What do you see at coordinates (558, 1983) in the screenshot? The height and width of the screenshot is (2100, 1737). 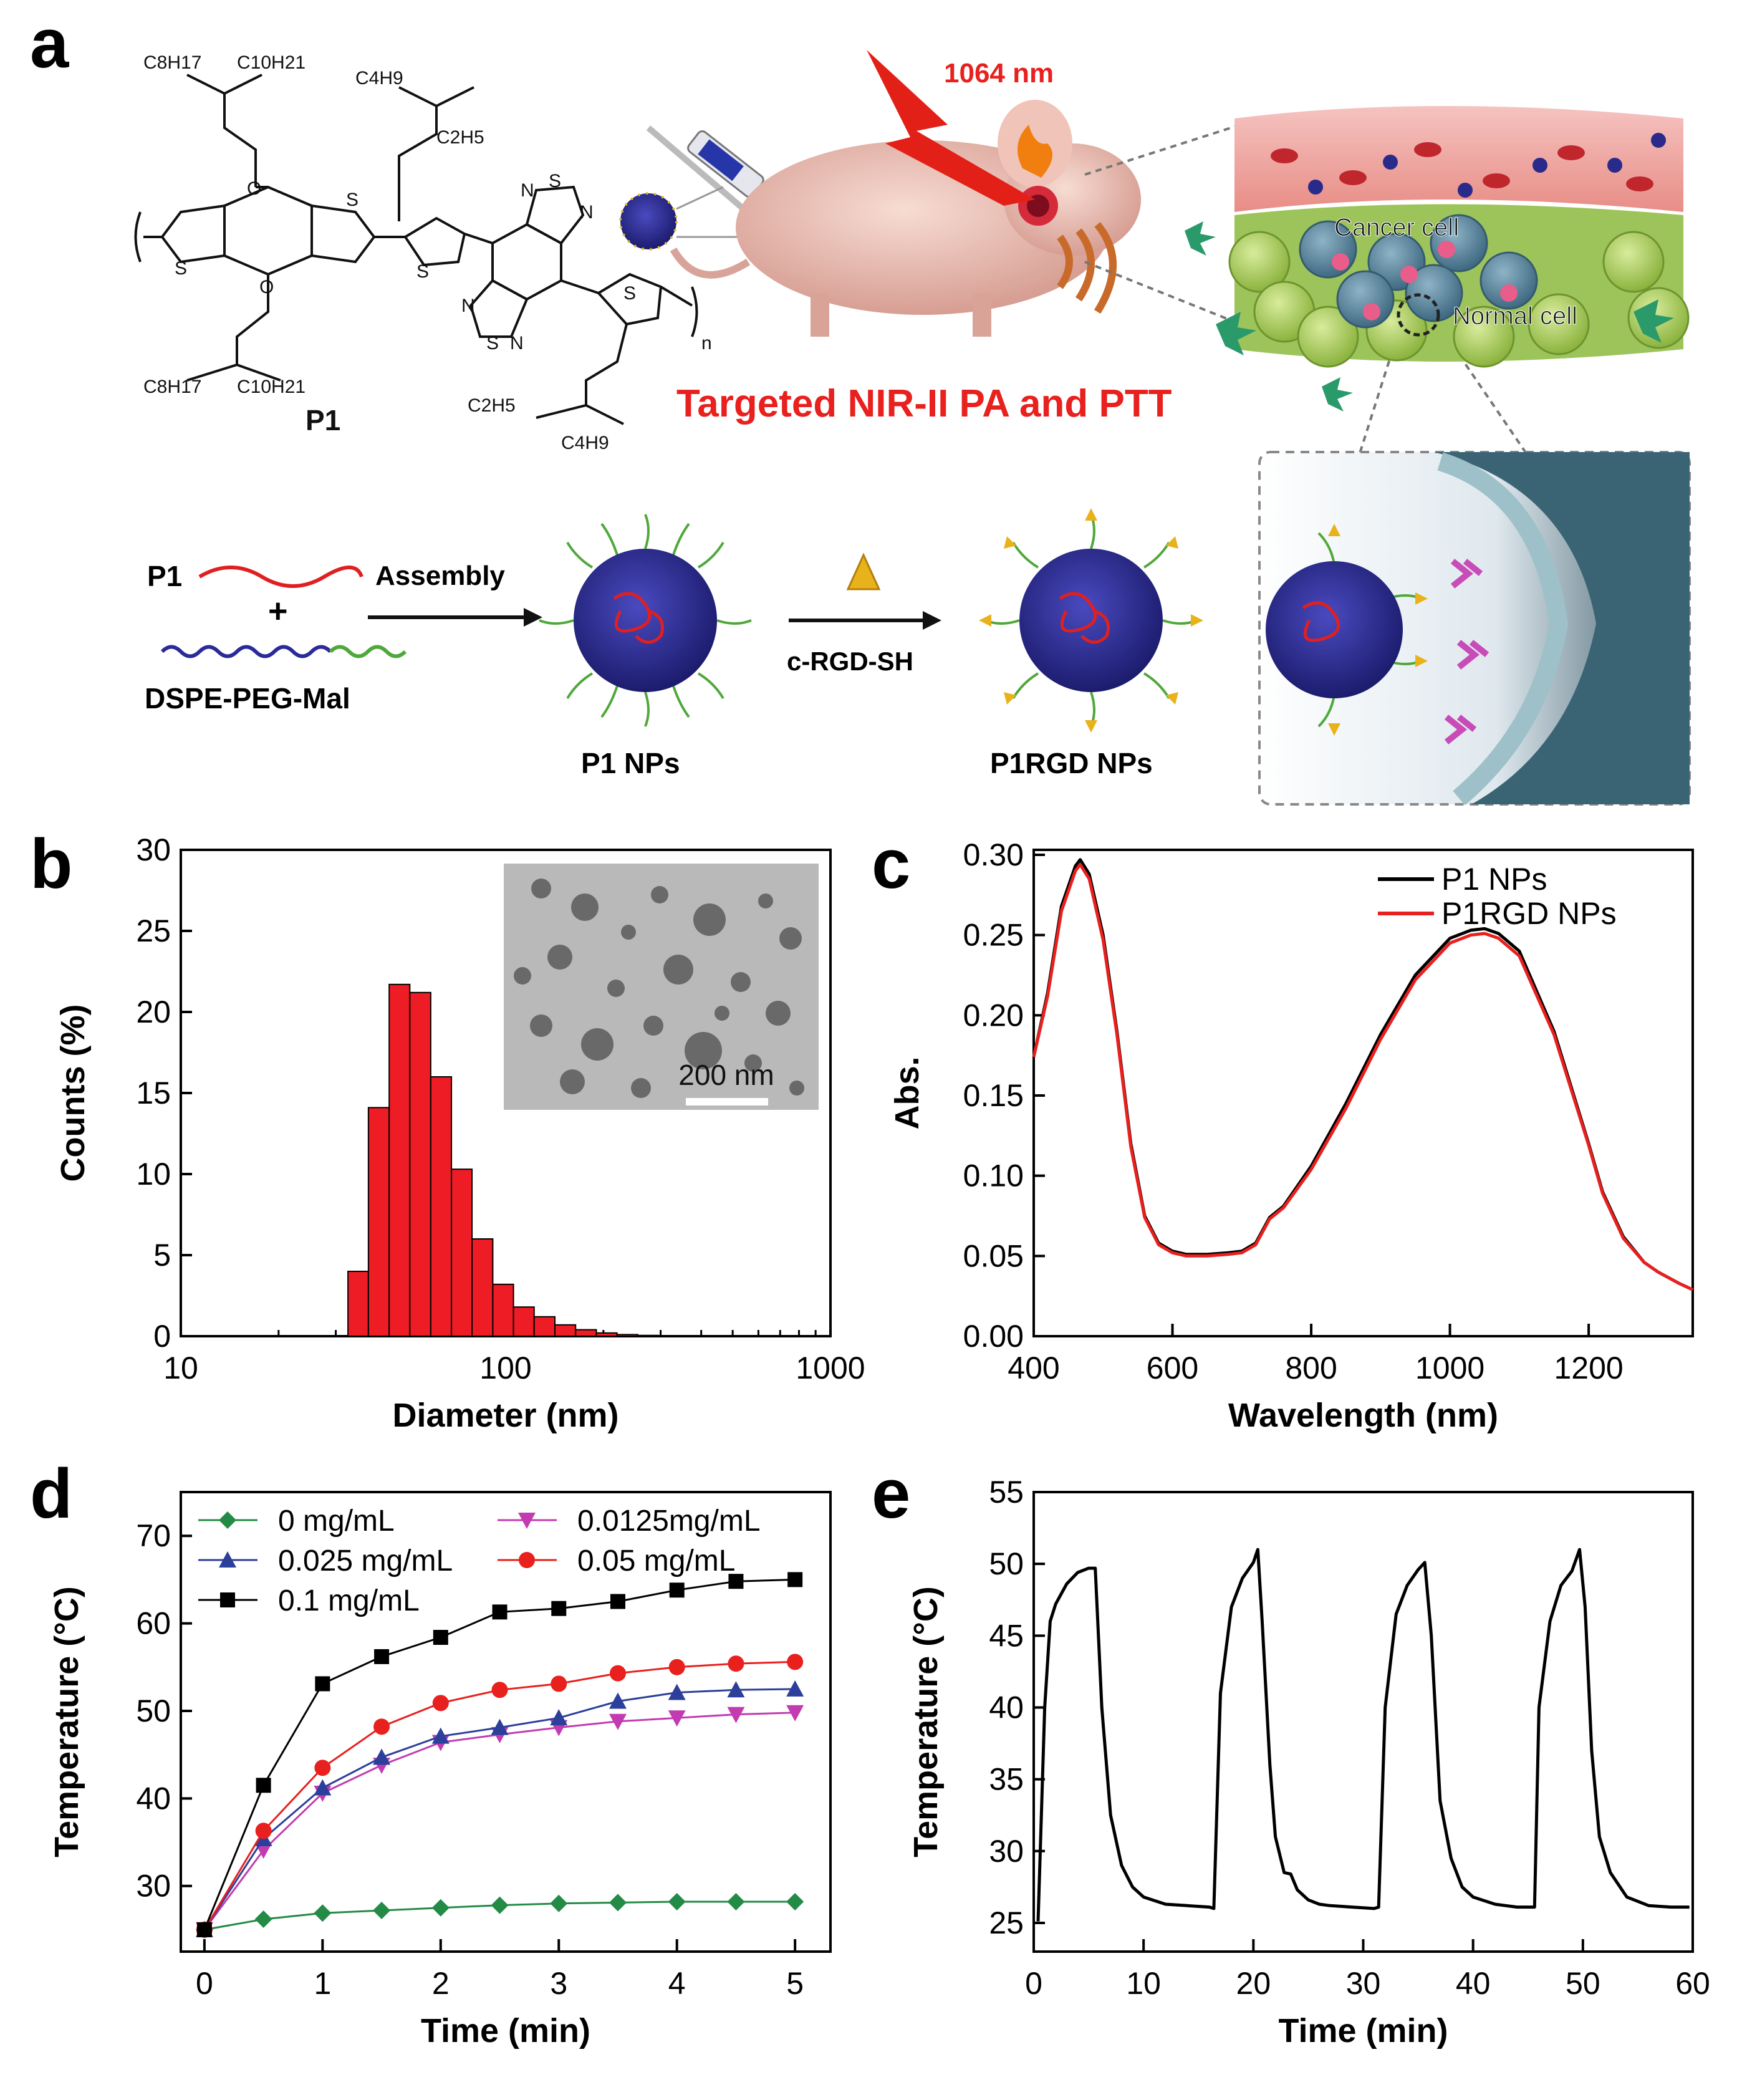 I see `chart-d-xtick-label: 3` at bounding box center [558, 1983].